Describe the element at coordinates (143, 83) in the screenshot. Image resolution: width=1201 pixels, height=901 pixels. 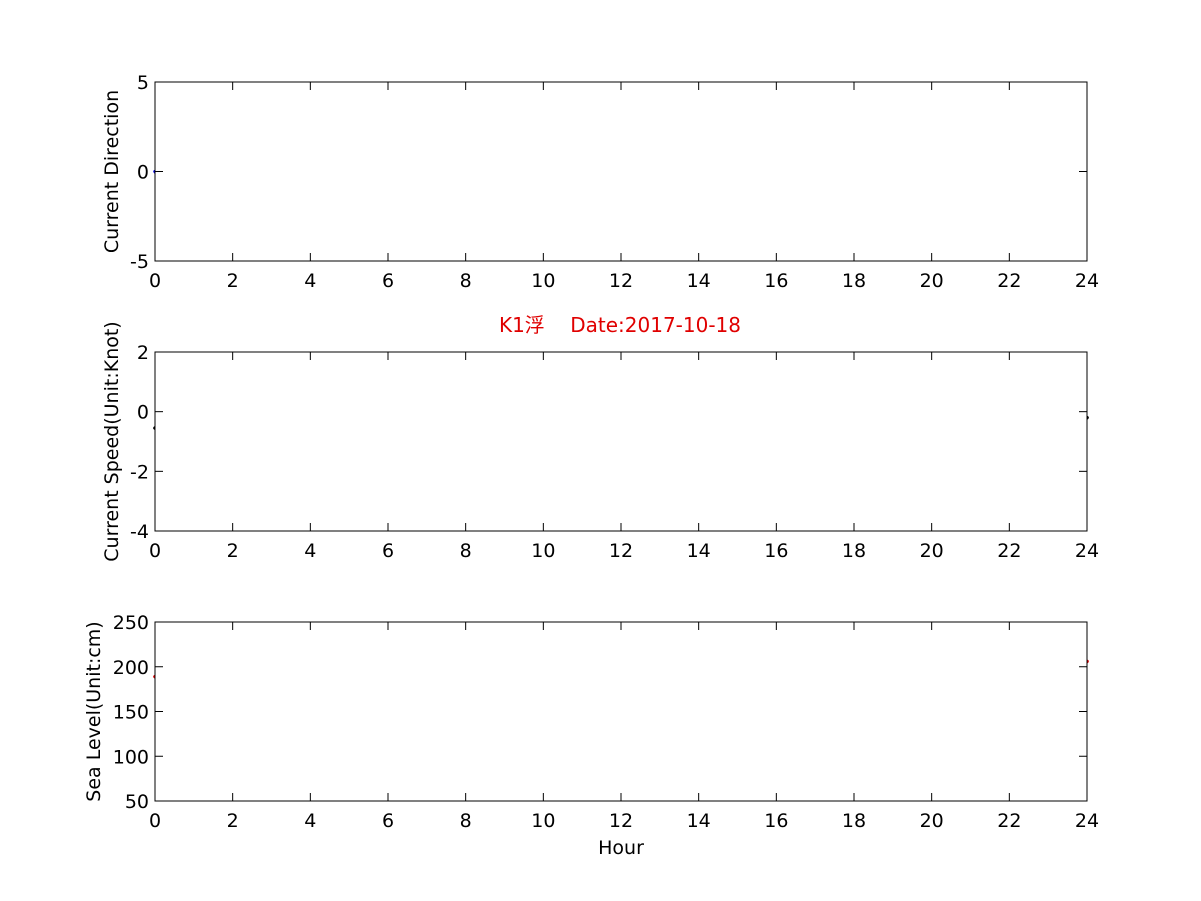
I see `current-direction-y-tick-label: 5` at that location.